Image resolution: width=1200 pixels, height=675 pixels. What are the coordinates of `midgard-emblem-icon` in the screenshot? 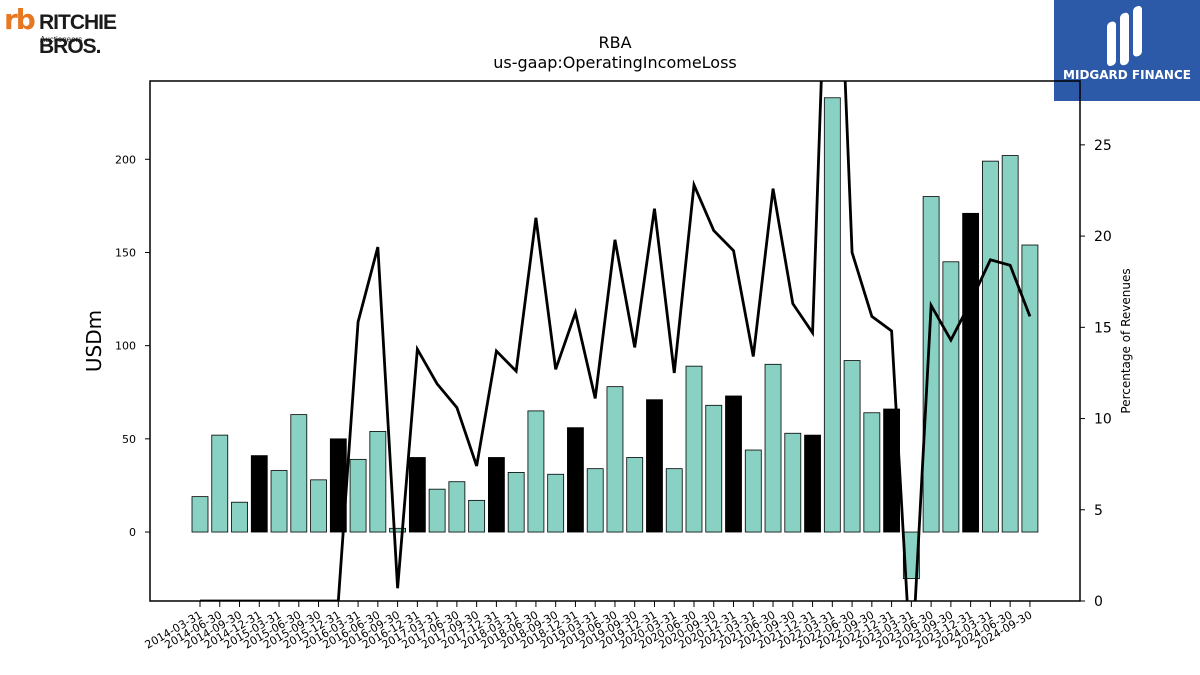 It's located at (1124, 36).